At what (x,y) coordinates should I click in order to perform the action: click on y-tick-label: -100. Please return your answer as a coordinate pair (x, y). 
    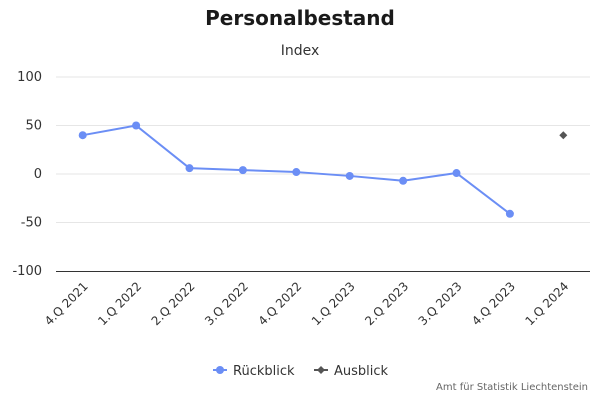
    Looking at the image, I should click on (27, 271).